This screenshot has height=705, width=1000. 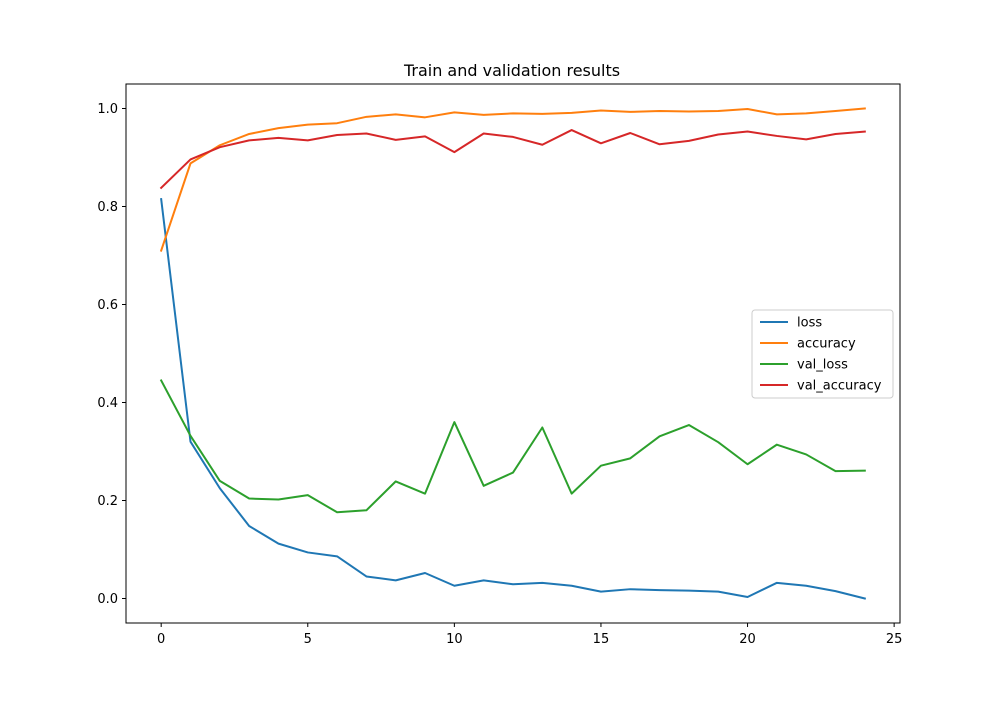 I want to click on legend-label-loss: loss, so click(x=809, y=323).